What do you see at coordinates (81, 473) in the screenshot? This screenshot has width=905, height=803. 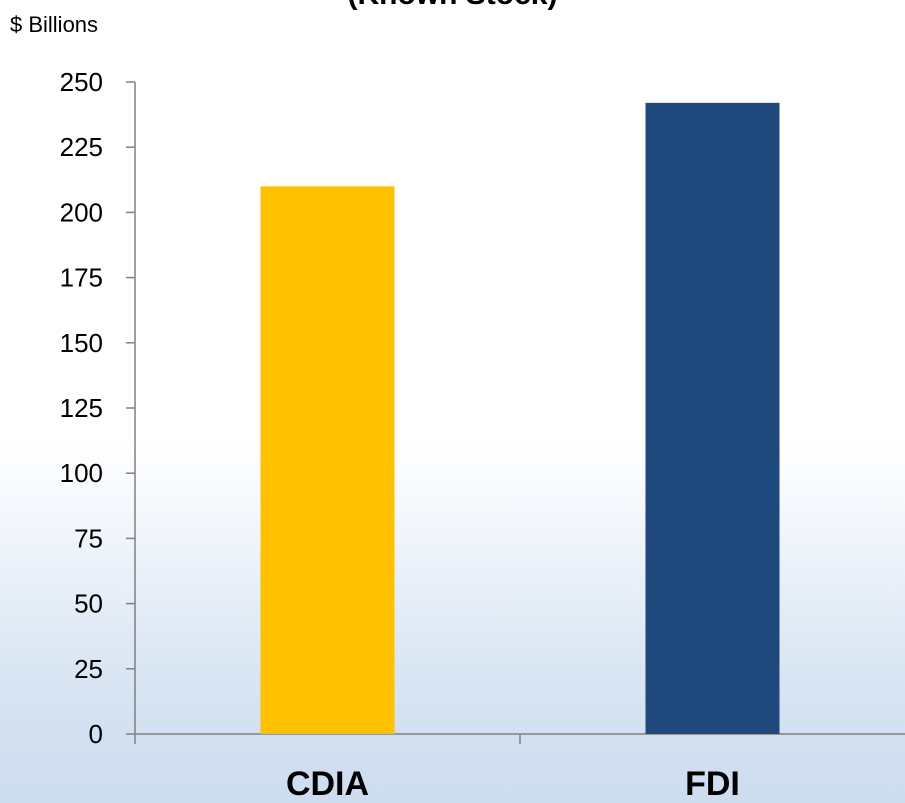 I see `y-tick-label-100: 100` at bounding box center [81, 473].